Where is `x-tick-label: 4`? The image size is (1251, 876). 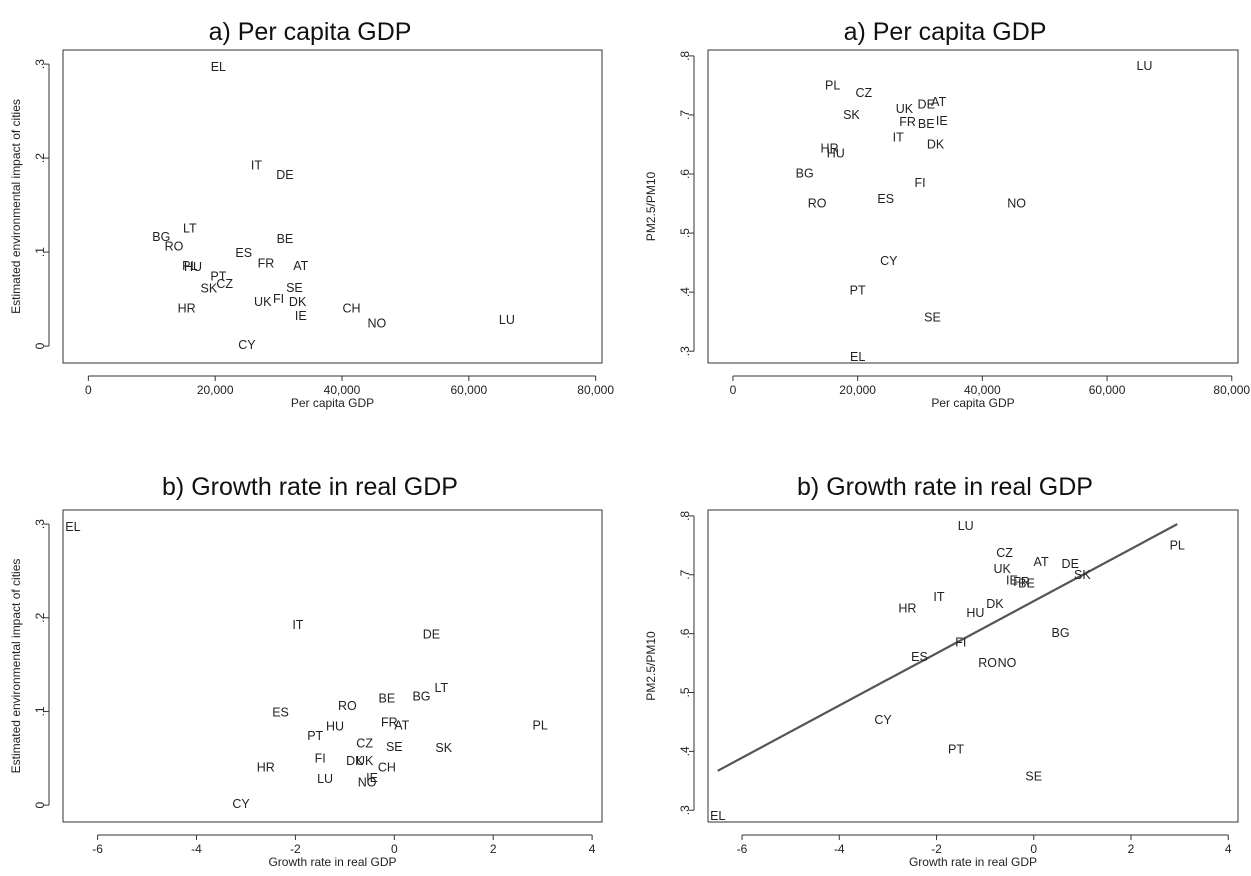
x-tick-label: 4 is located at coordinates (1228, 849).